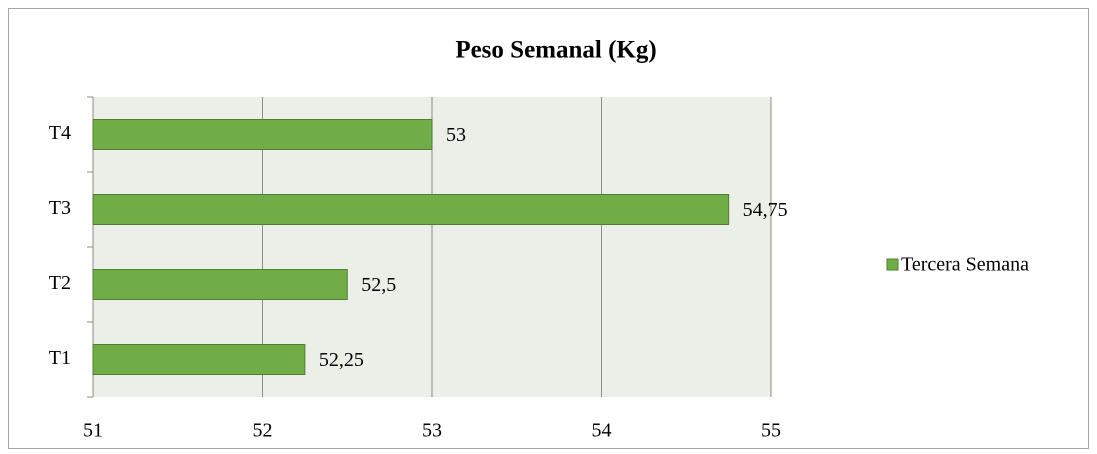 This screenshot has width=1097, height=454. I want to click on chart-title: Peso Semanal (Kg), so click(555, 50).